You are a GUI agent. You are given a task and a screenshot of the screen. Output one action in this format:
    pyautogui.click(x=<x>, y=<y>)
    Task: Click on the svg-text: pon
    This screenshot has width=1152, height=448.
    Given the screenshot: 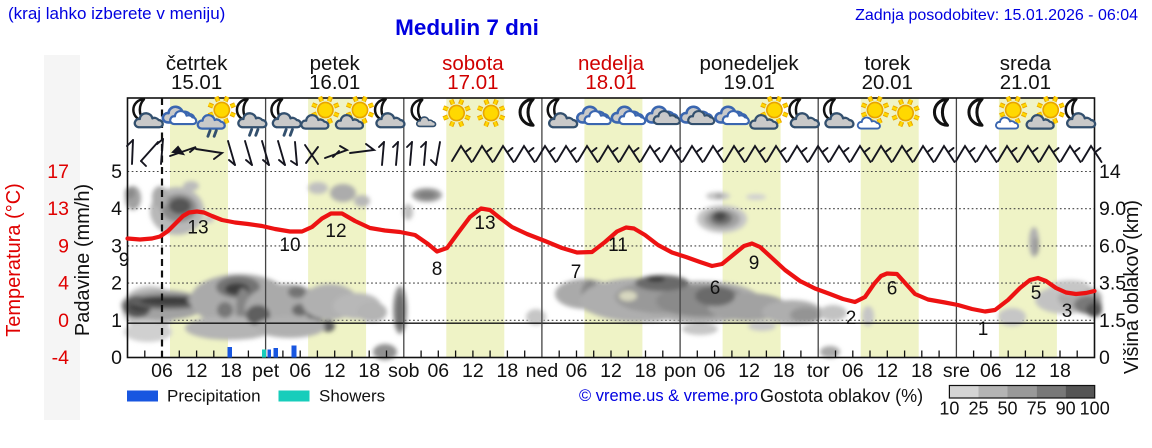 What is the action you would take?
    pyautogui.click(x=680, y=371)
    